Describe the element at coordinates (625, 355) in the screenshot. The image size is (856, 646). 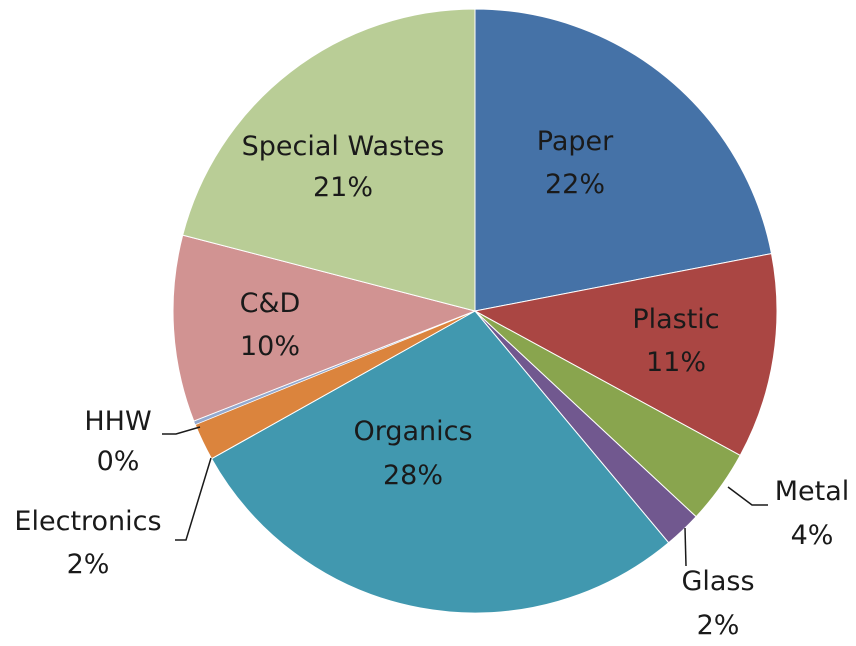
I see `slice-plastic` at that location.